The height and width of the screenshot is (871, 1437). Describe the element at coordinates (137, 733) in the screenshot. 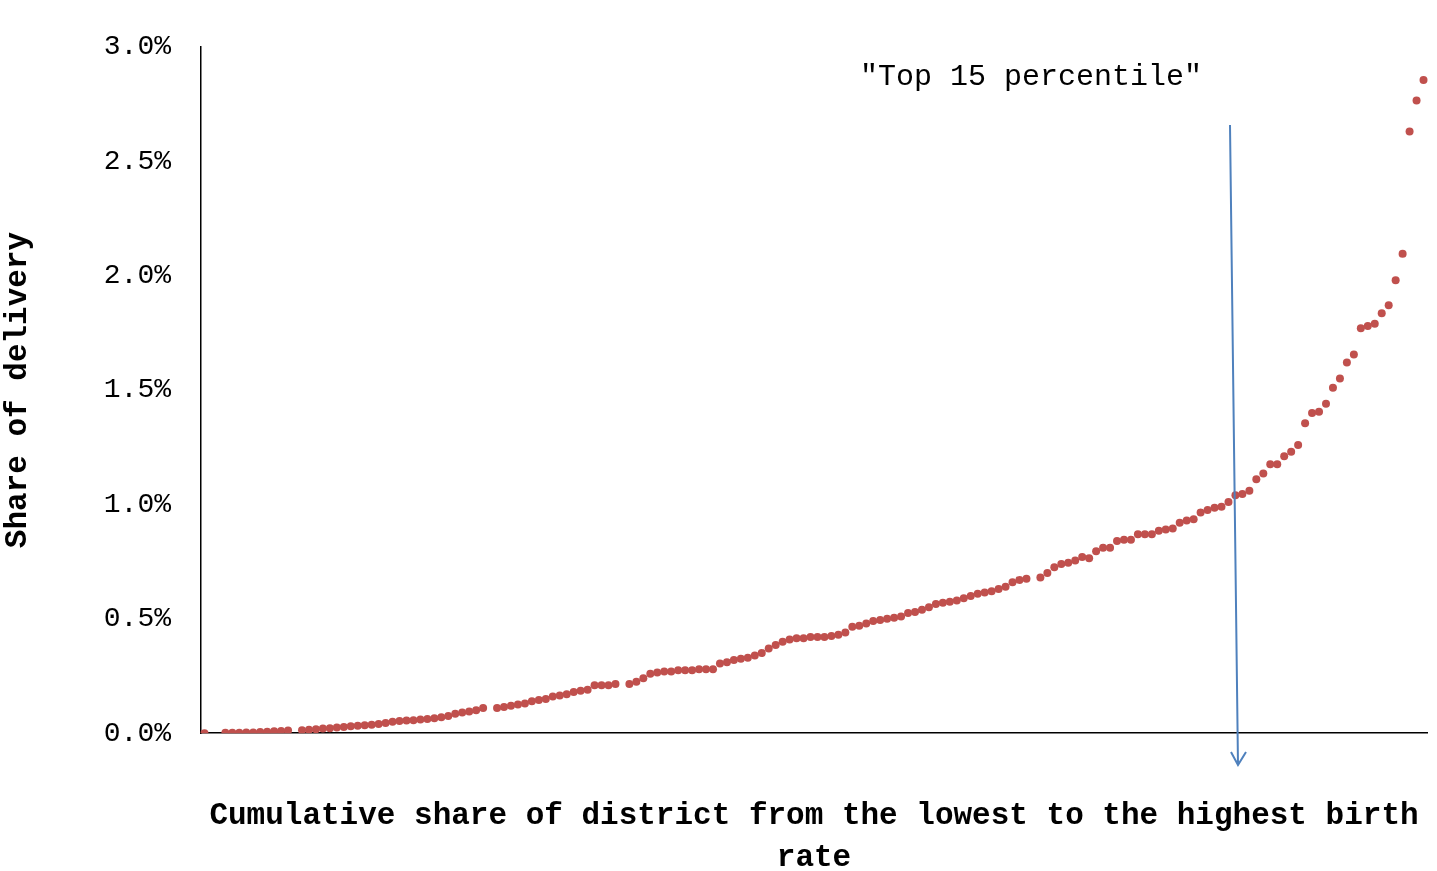

I see `y-tick-label: 0.0%` at that location.